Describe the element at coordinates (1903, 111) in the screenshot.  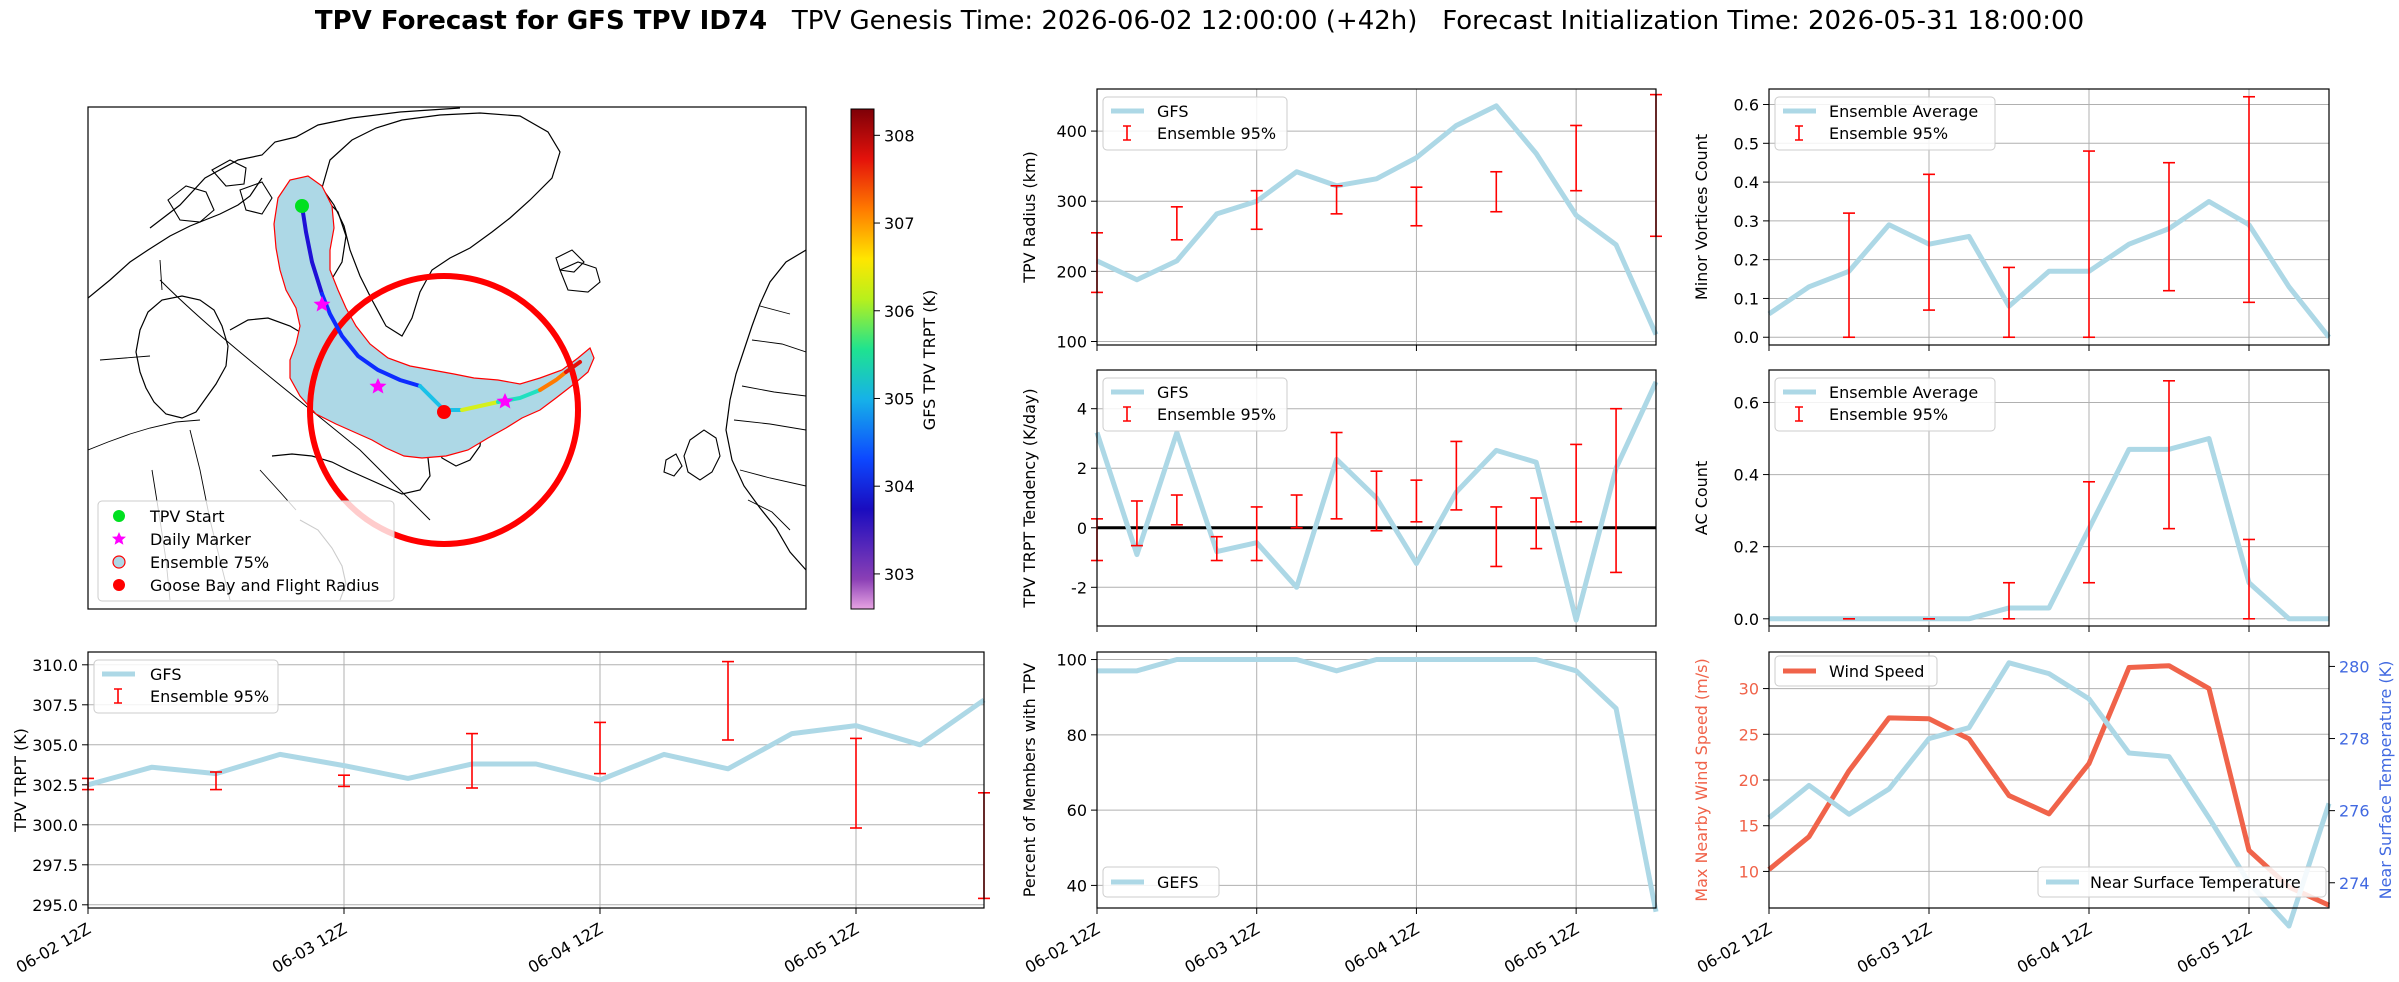
I see `legend-minor-avg: Ensemble Average` at that location.